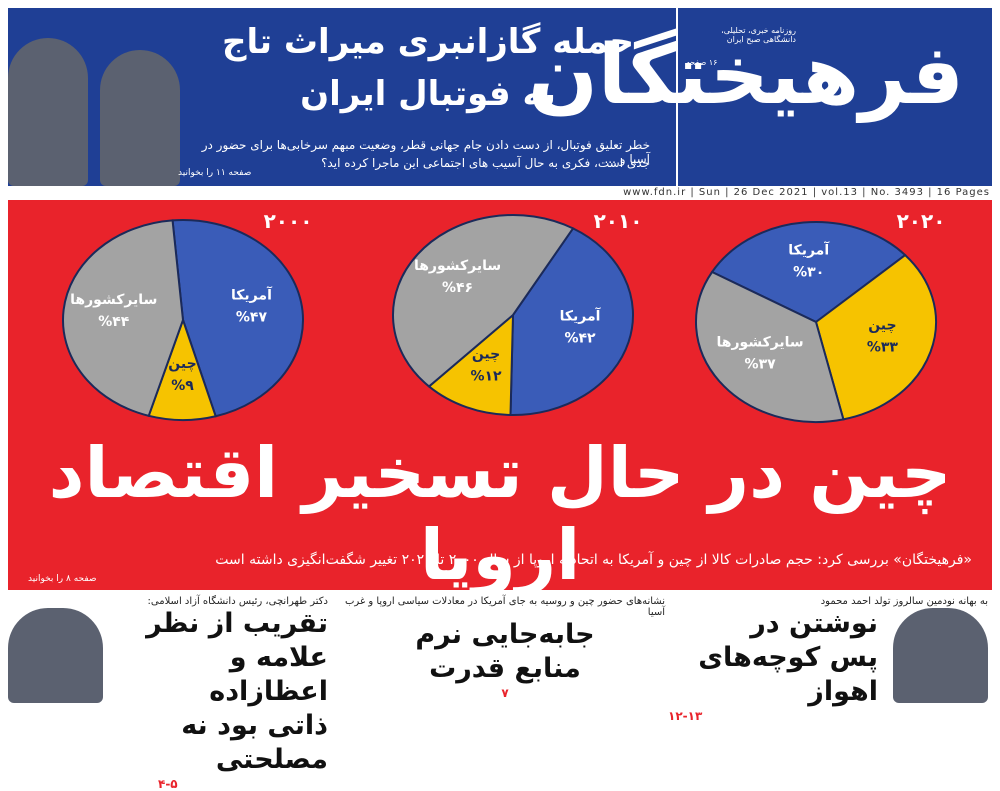  What do you see at coordinates (761, 365) in the screenshot?
I see `slice-value: %۳۷` at bounding box center [761, 365].